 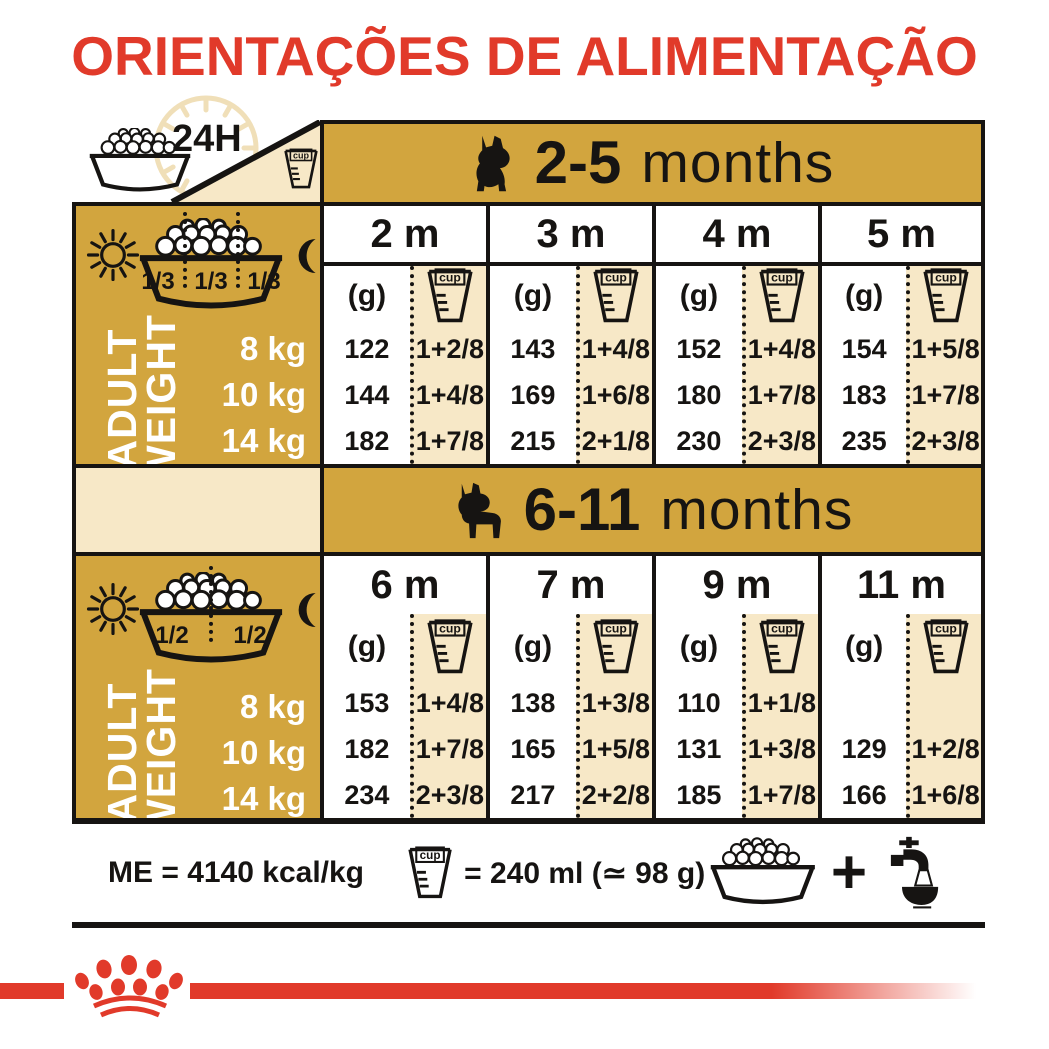 I want to click on cups-value: 2+2/8, so click(x=616, y=794).